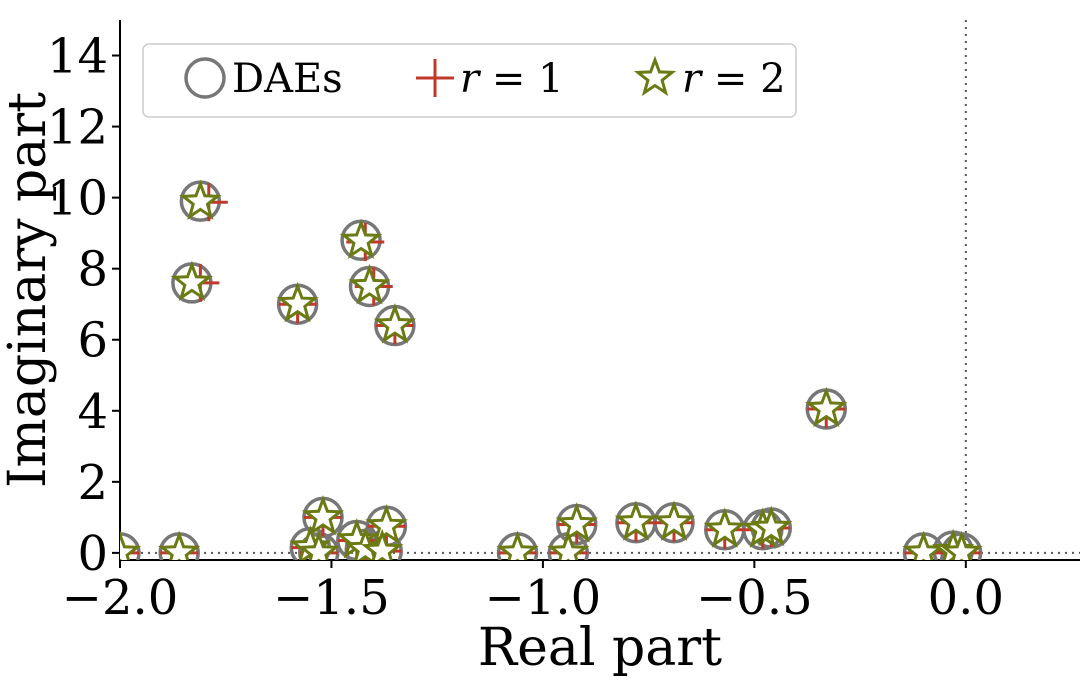 Image resolution: width=1090 pixels, height=700 pixels. Describe the element at coordinates (92, 412) in the screenshot. I see `y-tick-label: 4` at that location.